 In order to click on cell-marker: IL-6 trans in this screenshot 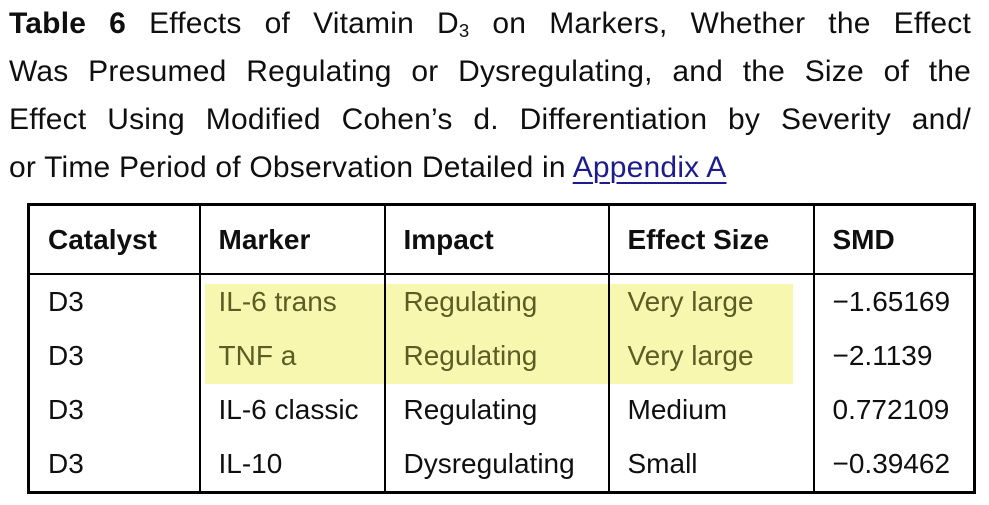, I will do `click(292, 301)`.